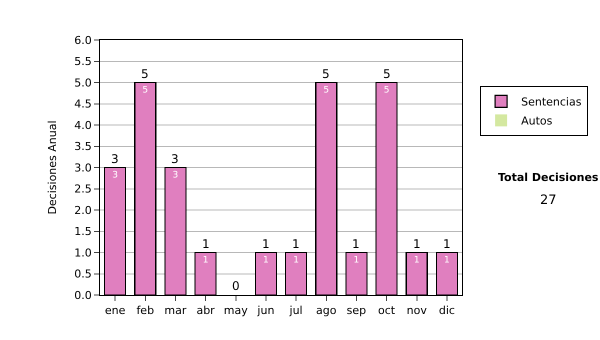  I want to click on x-tick-label: oct, so click(387, 311).